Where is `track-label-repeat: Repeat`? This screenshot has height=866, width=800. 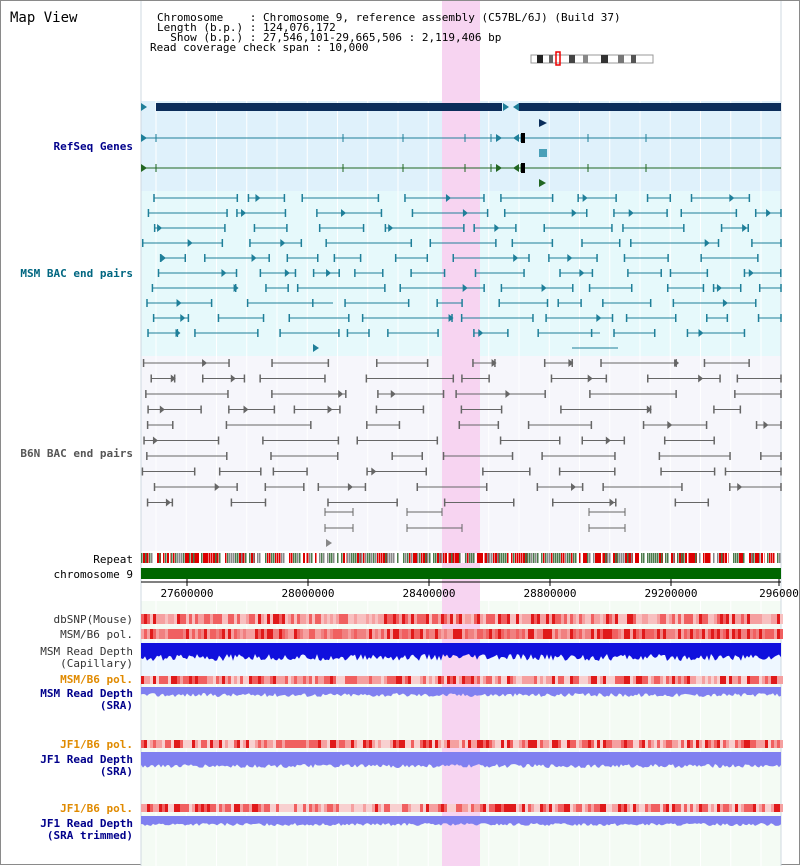
track-label-repeat: Repeat is located at coordinates (113, 559).